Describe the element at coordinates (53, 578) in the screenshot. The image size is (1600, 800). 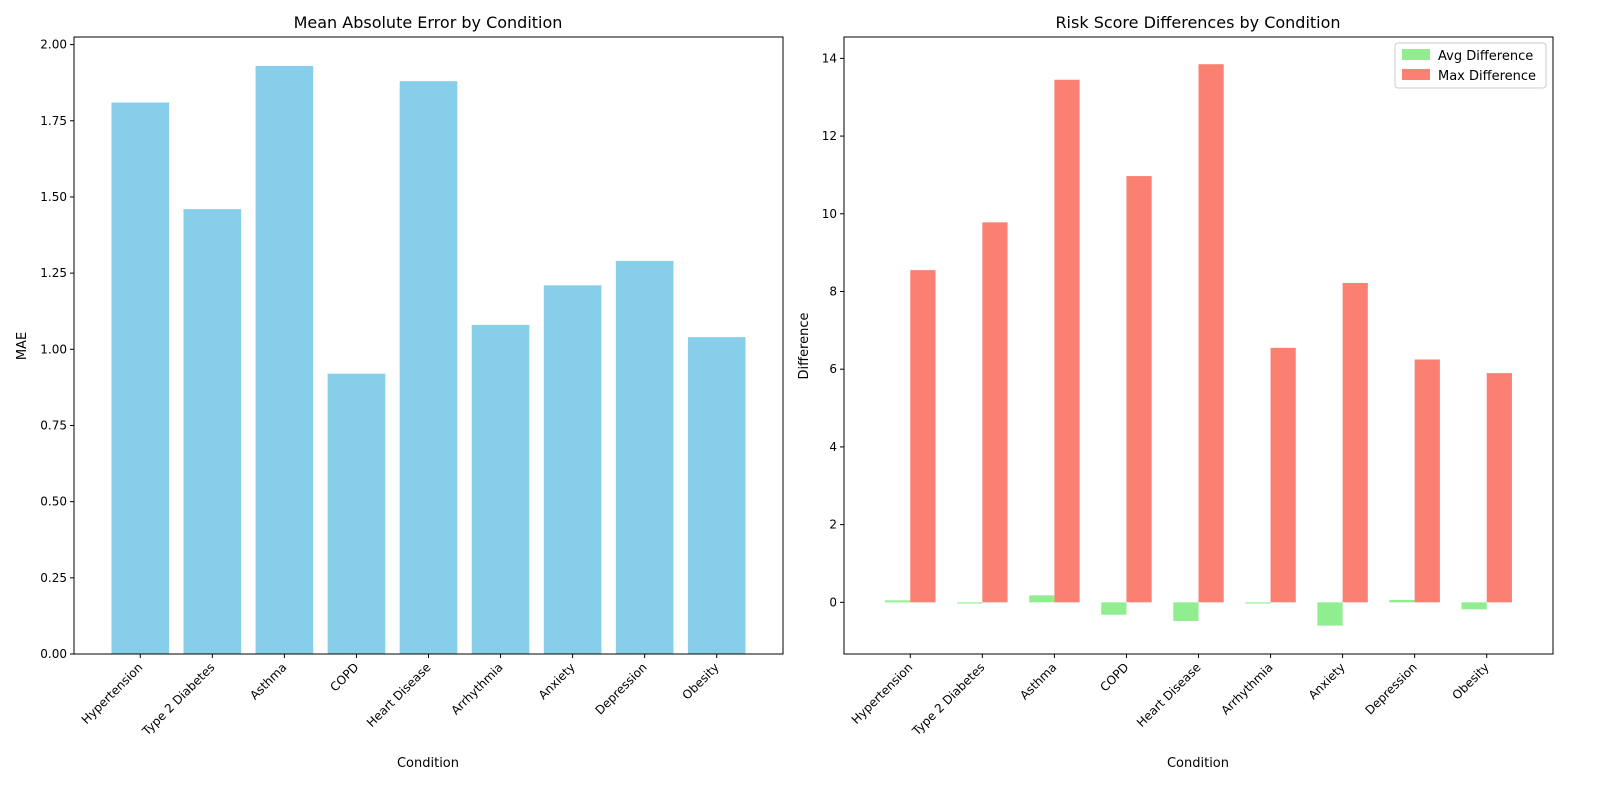
I see `y-tick-label: 0.25` at that location.